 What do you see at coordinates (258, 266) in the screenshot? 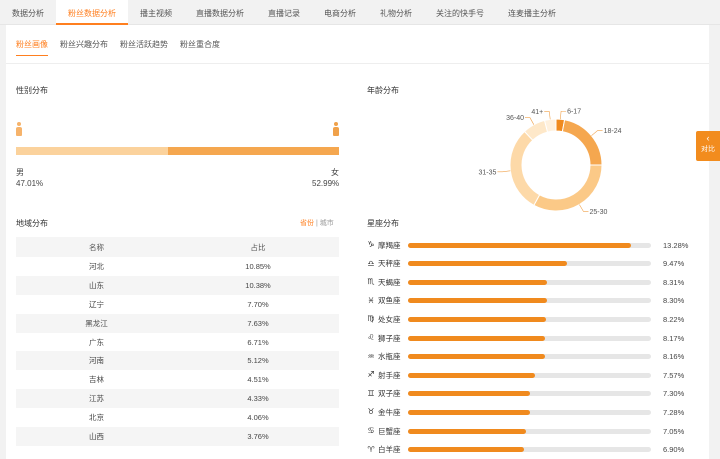
I see `region-ratio: 10.85%` at bounding box center [258, 266].